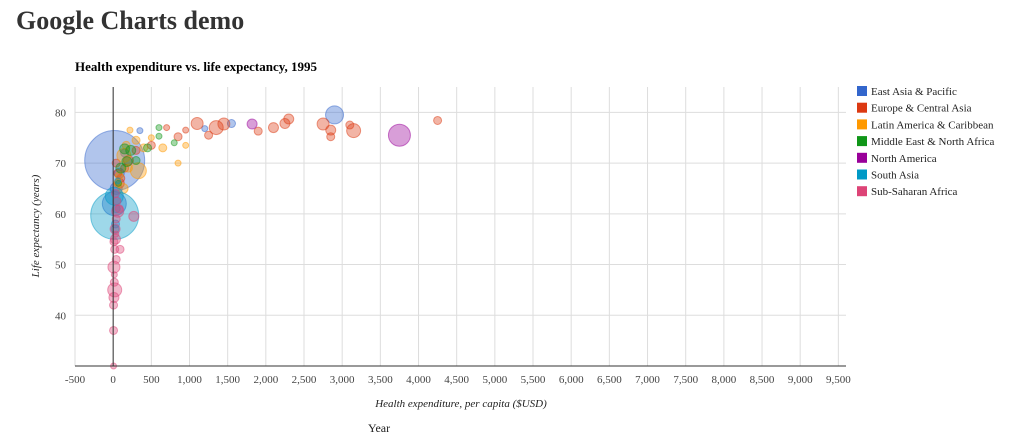 This screenshot has height=442, width=1024. Describe the element at coordinates (914, 92) in the screenshot. I see `legend-label: East Asia & Pacific` at that location.